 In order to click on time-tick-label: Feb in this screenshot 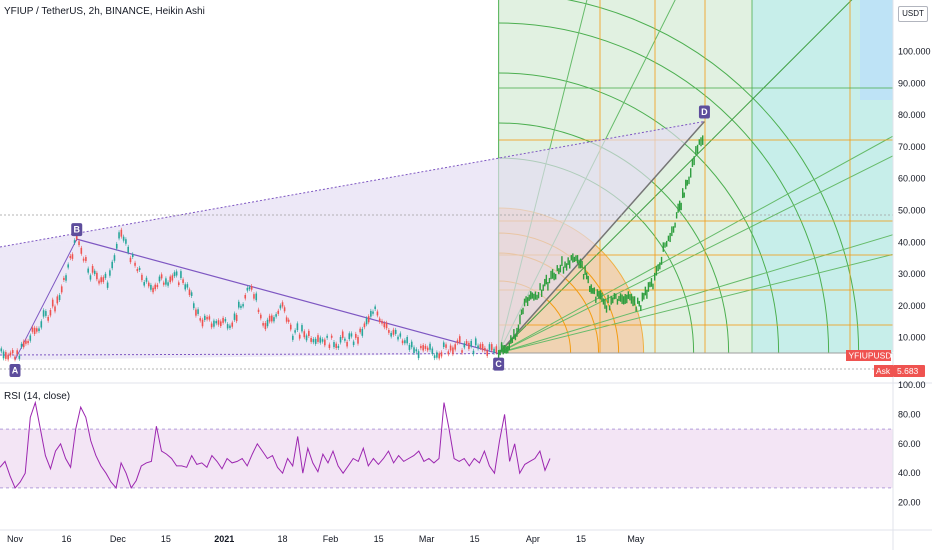, I will do `click(331, 539)`.